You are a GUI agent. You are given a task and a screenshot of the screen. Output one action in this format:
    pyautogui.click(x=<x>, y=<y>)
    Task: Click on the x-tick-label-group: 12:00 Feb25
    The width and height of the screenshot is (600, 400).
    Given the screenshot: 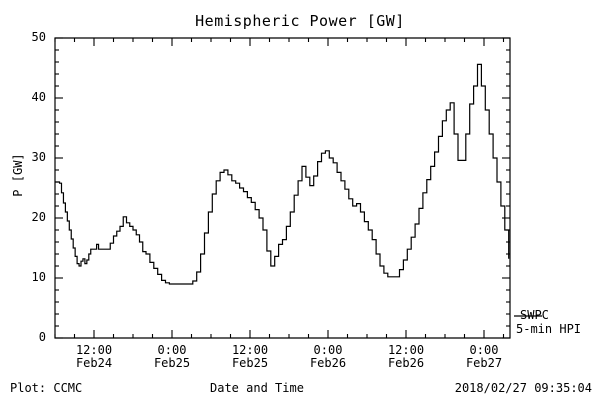 What is the action you would take?
    pyautogui.click(x=250, y=357)
    